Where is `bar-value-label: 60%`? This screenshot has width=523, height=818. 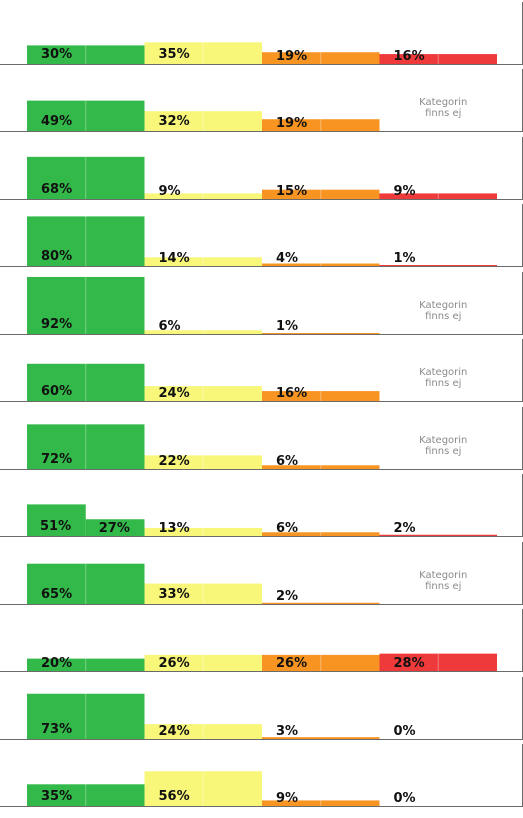
bar-value-label: 60% is located at coordinates (56, 391).